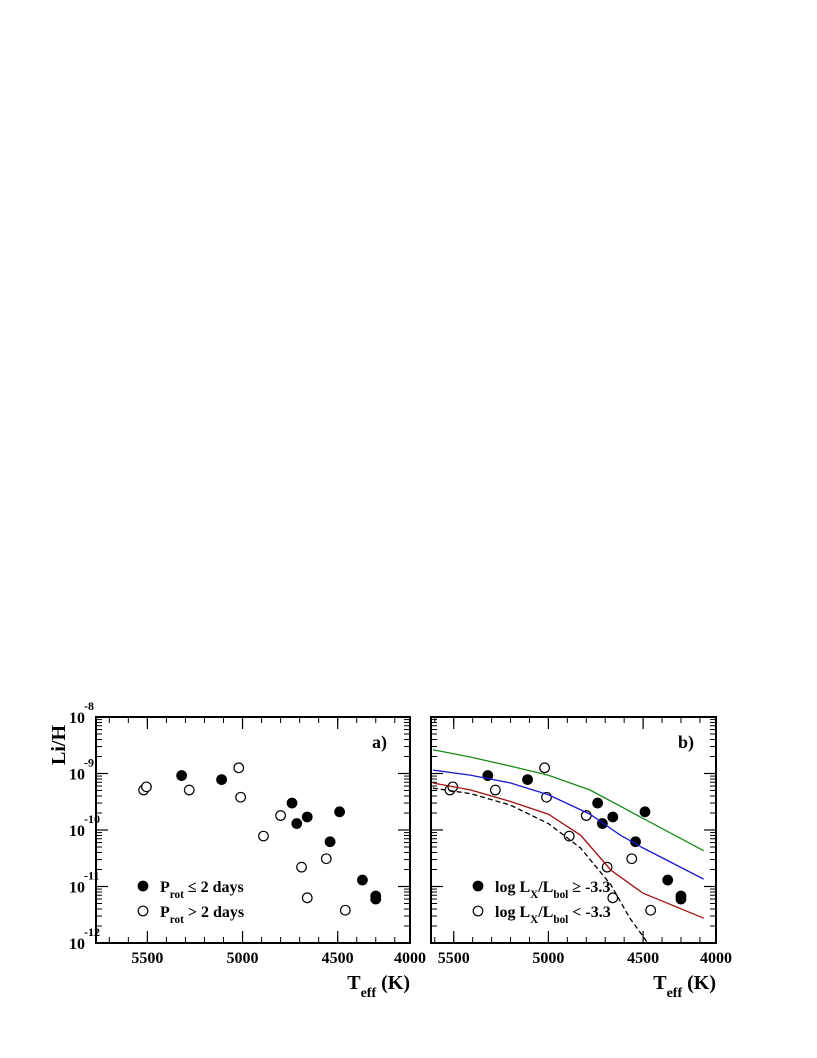 Image resolution: width=817 pixels, height=1058 pixels. I want to click on panel-label: a), so click(379, 742).